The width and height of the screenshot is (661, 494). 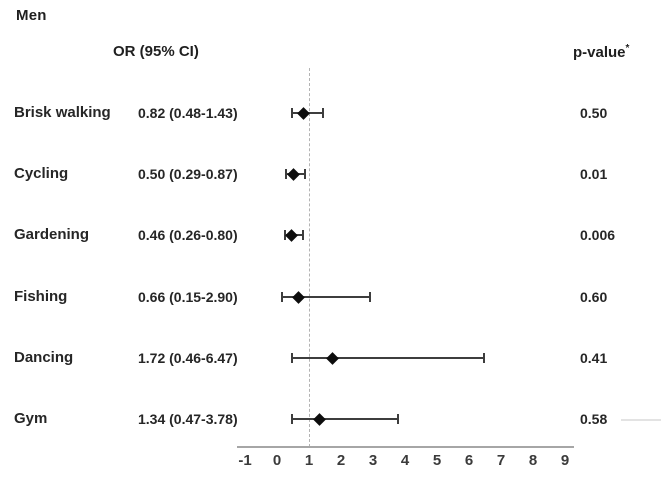 What do you see at coordinates (405, 460) in the screenshot?
I see `x-tick-label: 4` at bounding box center [405, 460].